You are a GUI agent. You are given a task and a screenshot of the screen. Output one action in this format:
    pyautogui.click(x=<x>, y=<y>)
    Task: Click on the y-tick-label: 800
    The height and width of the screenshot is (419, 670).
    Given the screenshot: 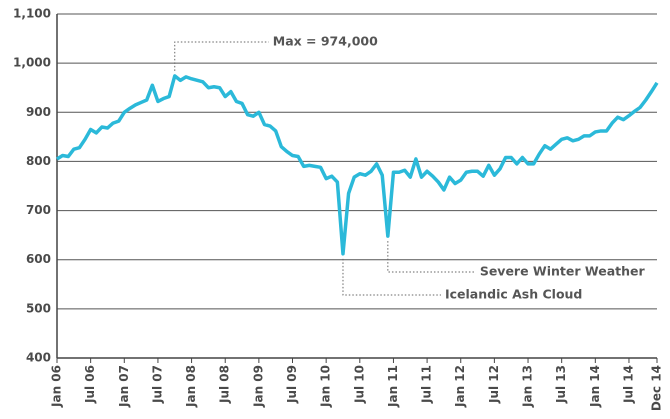 What is the action you would take?
    pyautogui.click(x=38, y=161)
    